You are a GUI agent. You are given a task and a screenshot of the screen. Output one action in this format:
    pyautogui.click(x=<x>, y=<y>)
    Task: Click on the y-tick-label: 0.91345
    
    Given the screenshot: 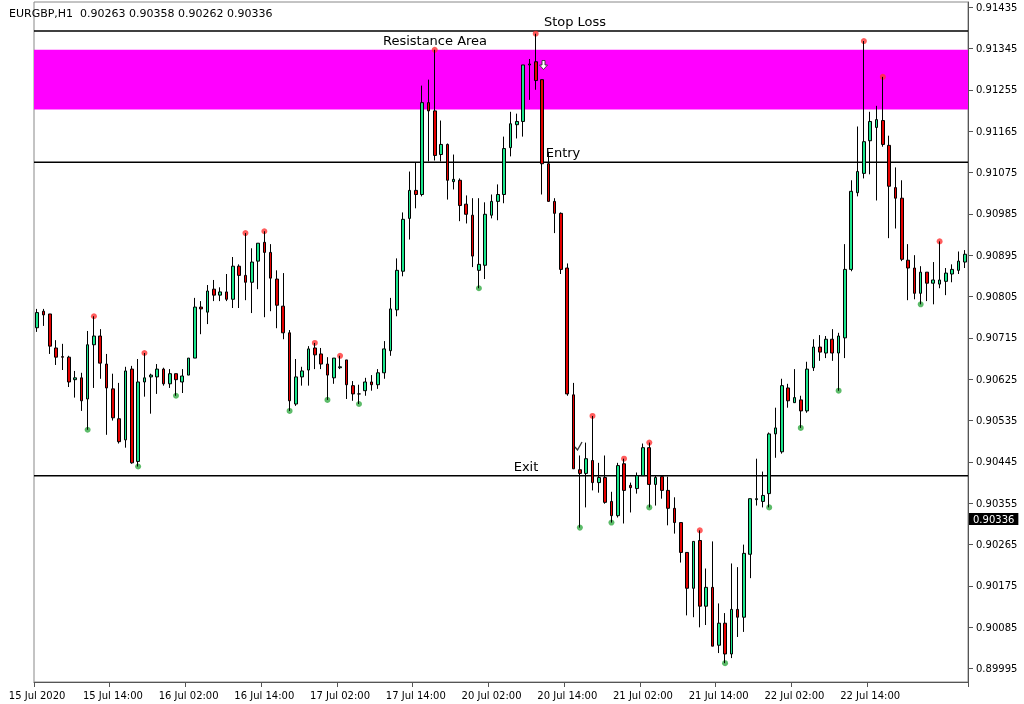 What is the action you would take?
    pyautogui.click(x=997, y=48)
    